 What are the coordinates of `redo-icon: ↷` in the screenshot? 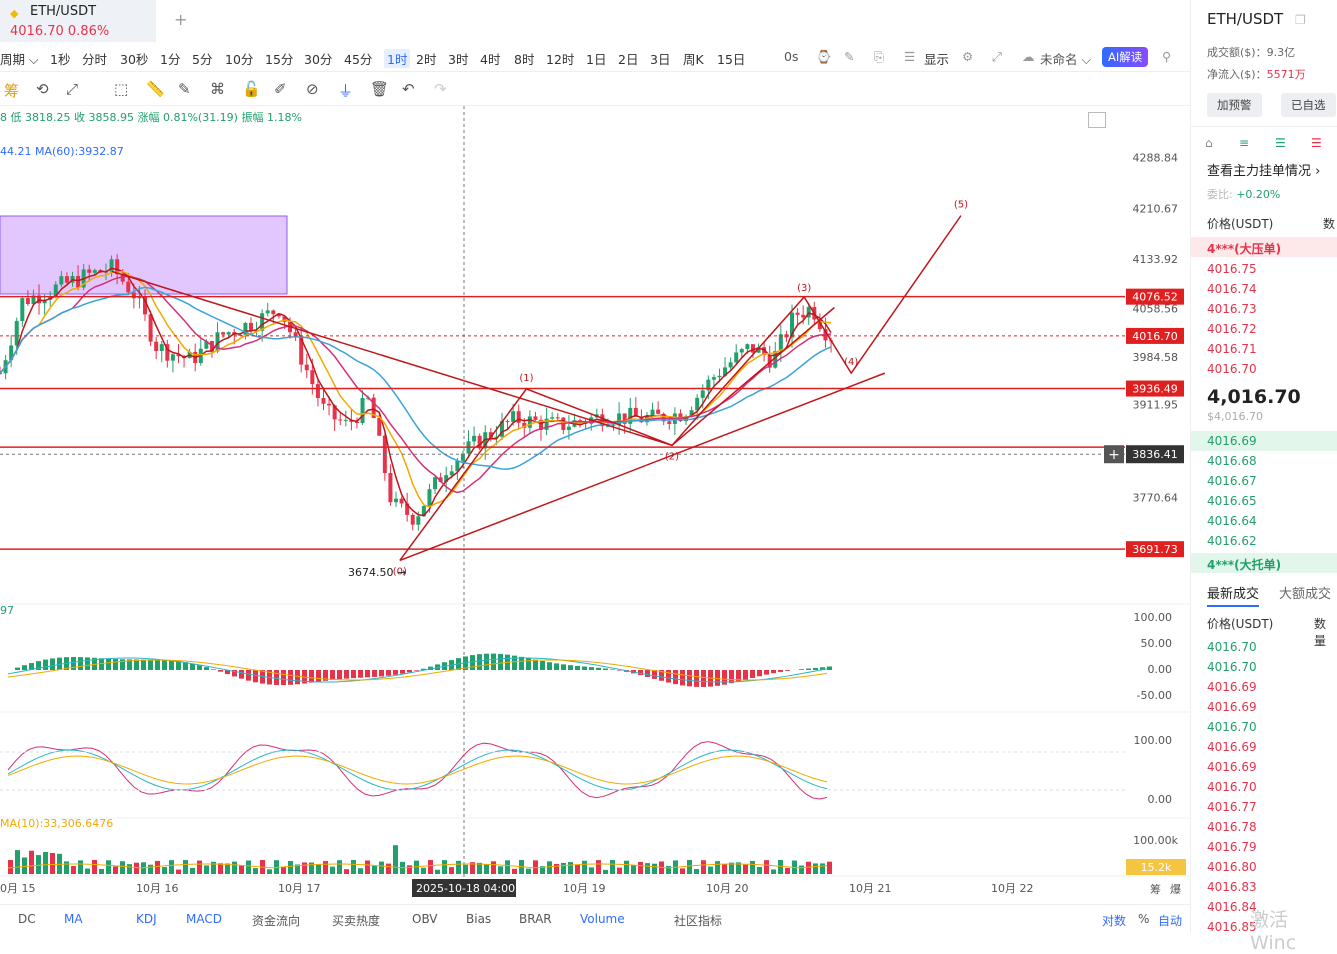 It's located at (440, 89).